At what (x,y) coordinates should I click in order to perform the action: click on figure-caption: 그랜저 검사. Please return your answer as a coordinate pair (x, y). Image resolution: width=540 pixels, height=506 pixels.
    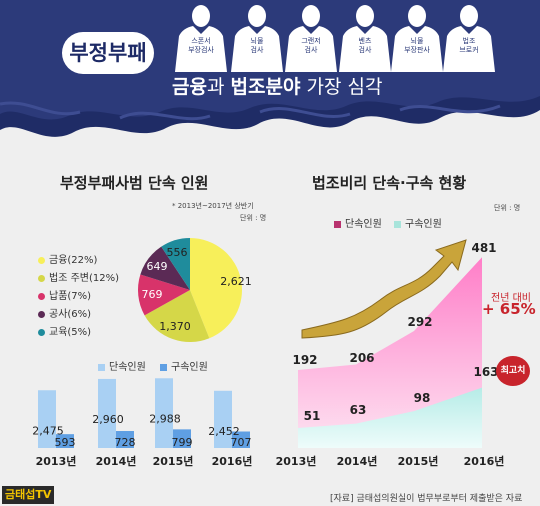
    Looking at the image, I should click on (311, 46).